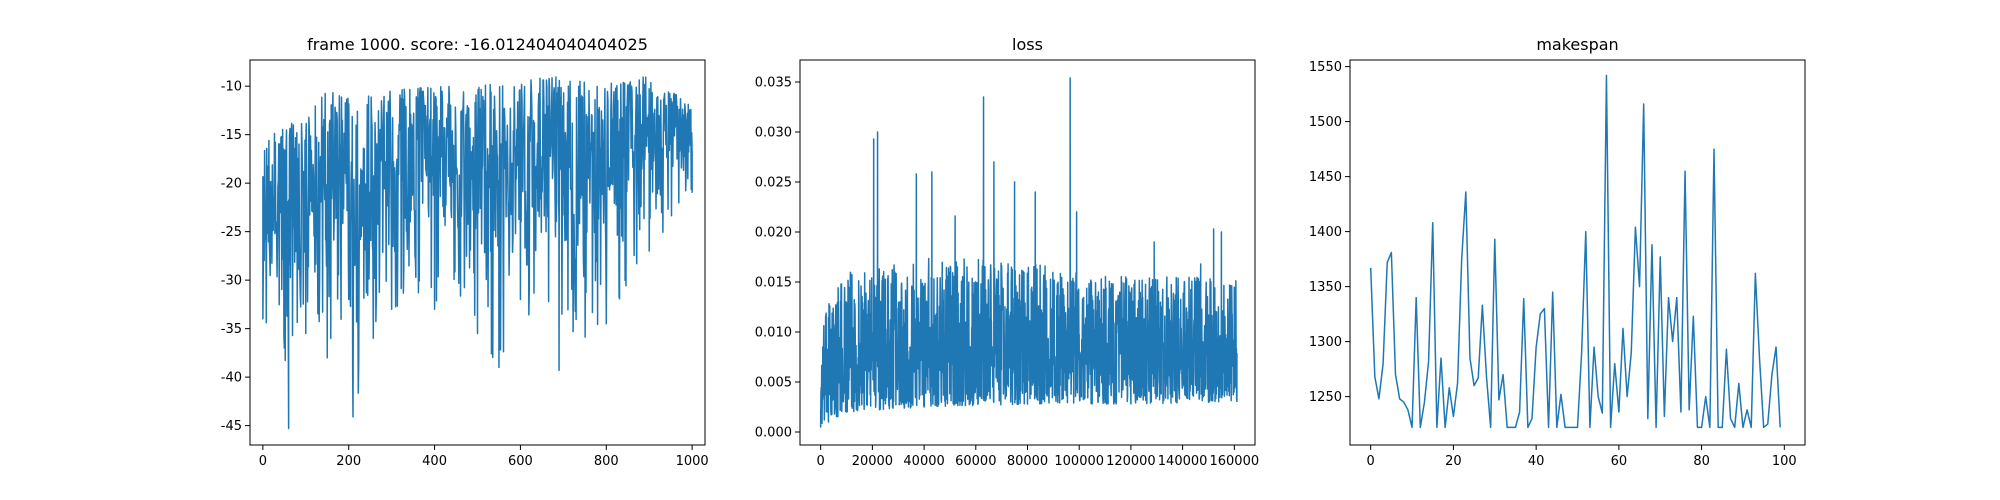 The width and height of the screenshot is (2000, 500). I want to click on makespan-x-tick-label: 100, so click(1784, 461).